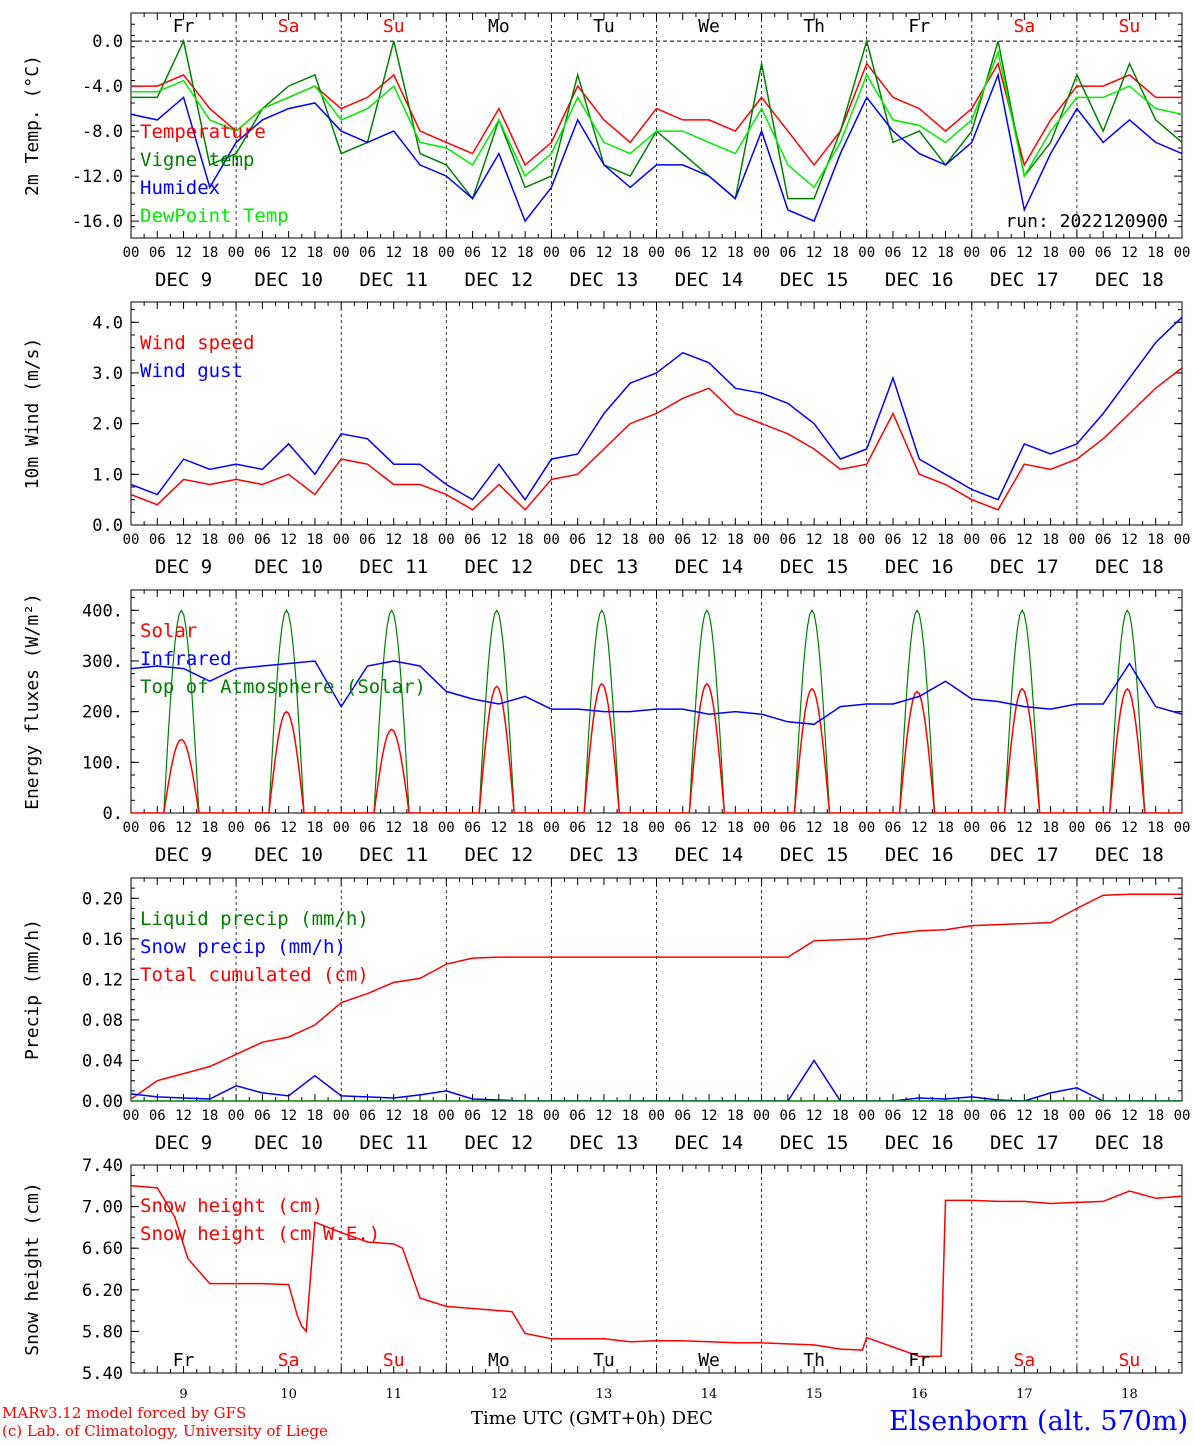 This screenshot has width=1194, height=1445. Describe the element at coordinates (107, 425) in the screenshot. I see `y-tick-label: 2.0` at that location.